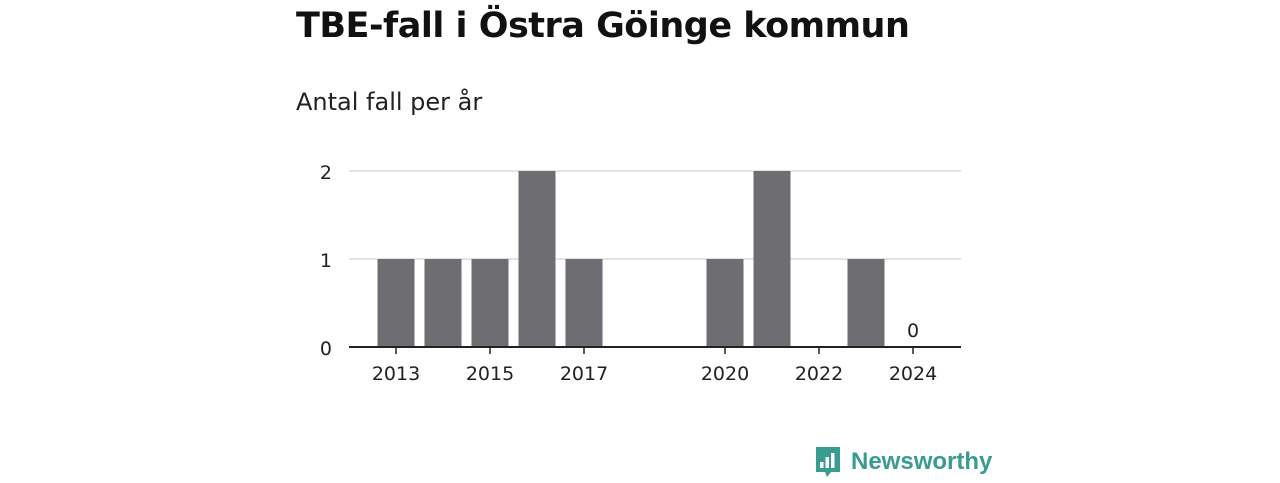 The height and width of the screenshot is (483, 1280). What do you see at coordinates (913, 374) in the screenshot?
I see `x-tick-label: 2024` at bounding box center [913, 374].